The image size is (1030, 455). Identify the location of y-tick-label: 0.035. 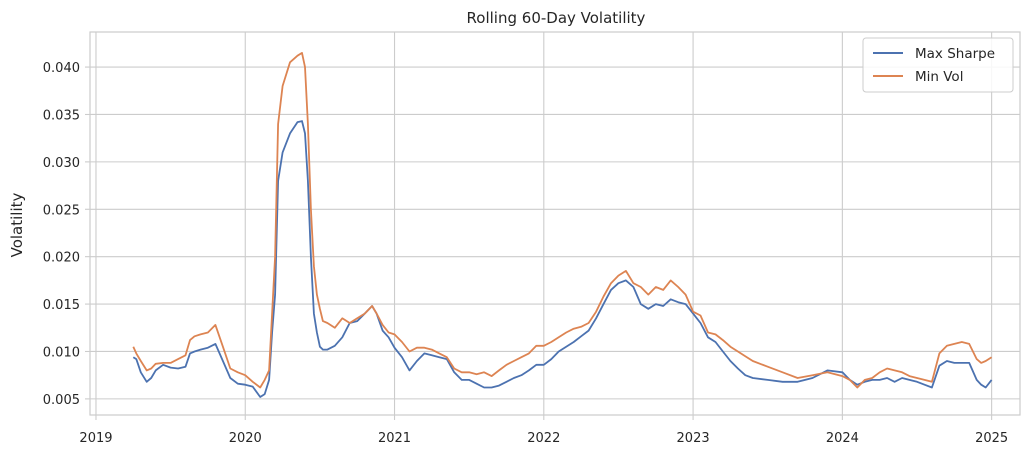
(61, 115).